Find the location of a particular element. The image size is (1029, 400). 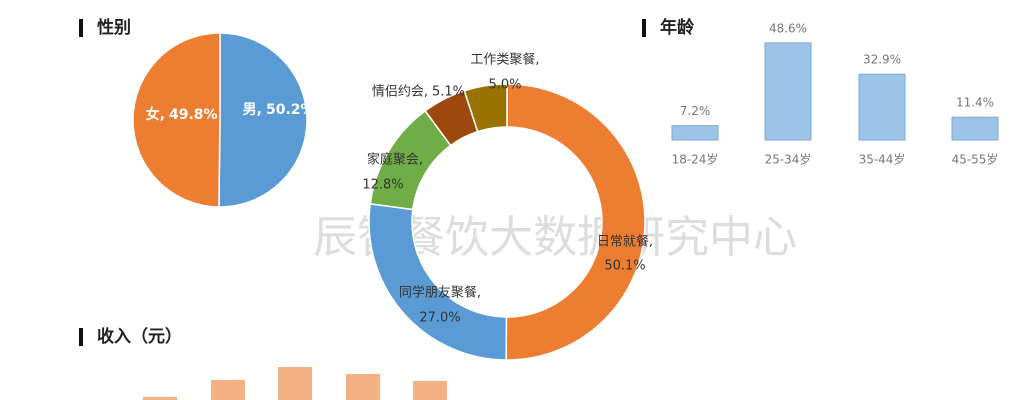

slice-label: 日常就餐, is located at coordinates (625, 242).